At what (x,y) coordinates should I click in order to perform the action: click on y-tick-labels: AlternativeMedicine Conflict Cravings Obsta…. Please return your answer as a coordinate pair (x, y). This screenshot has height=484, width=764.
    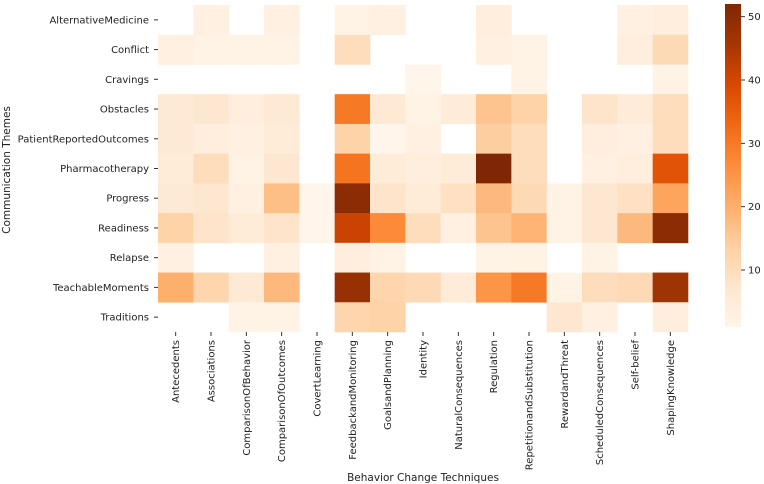
    Looking at the image, I should click on (88, 169).